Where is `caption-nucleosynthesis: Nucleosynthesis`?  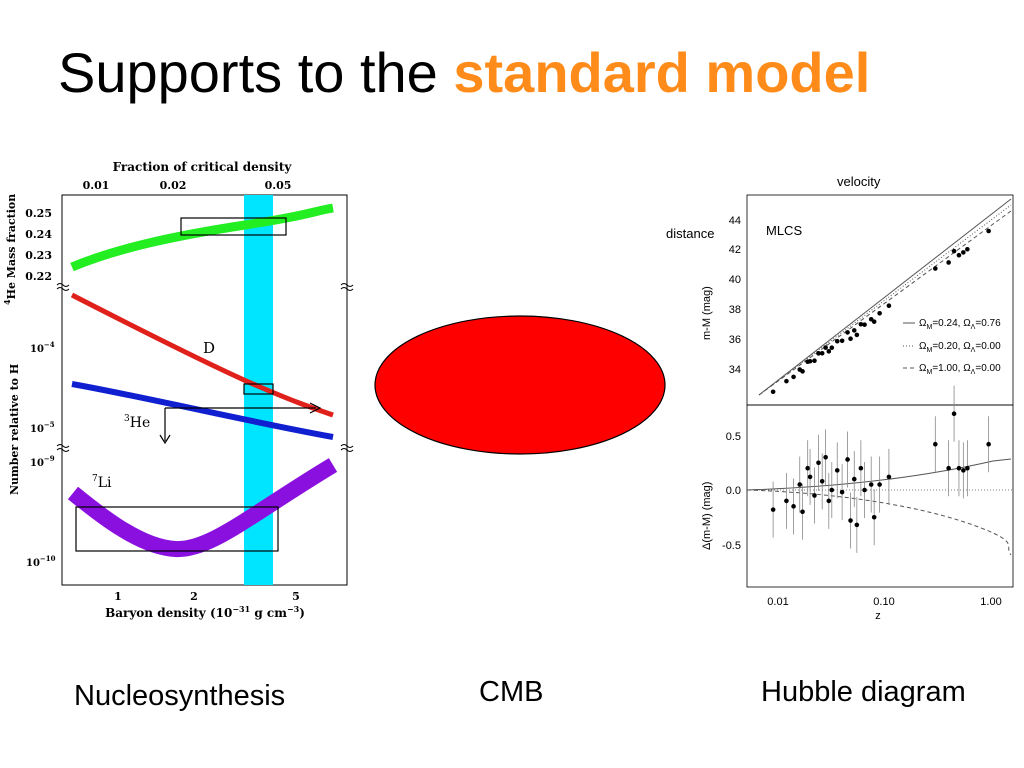
caption-nucleosynthesis: Nucleosynthesis is located at coordinates (180, 696).